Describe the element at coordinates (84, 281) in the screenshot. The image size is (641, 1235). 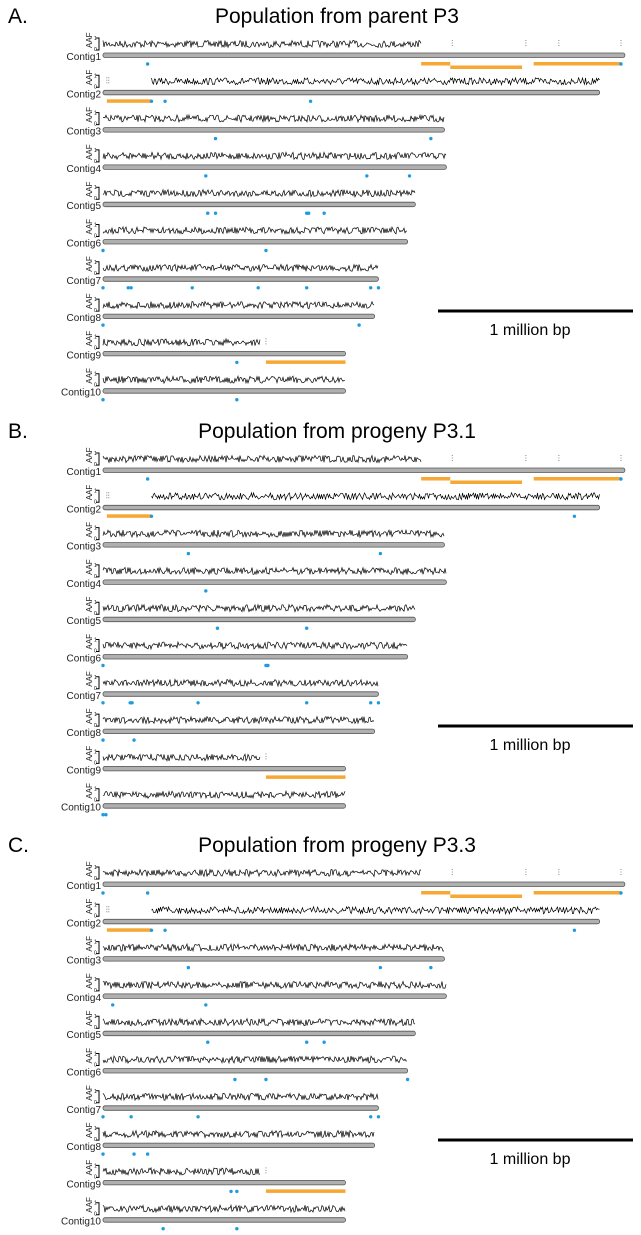
I see `contig-label: Contig7` at that location.